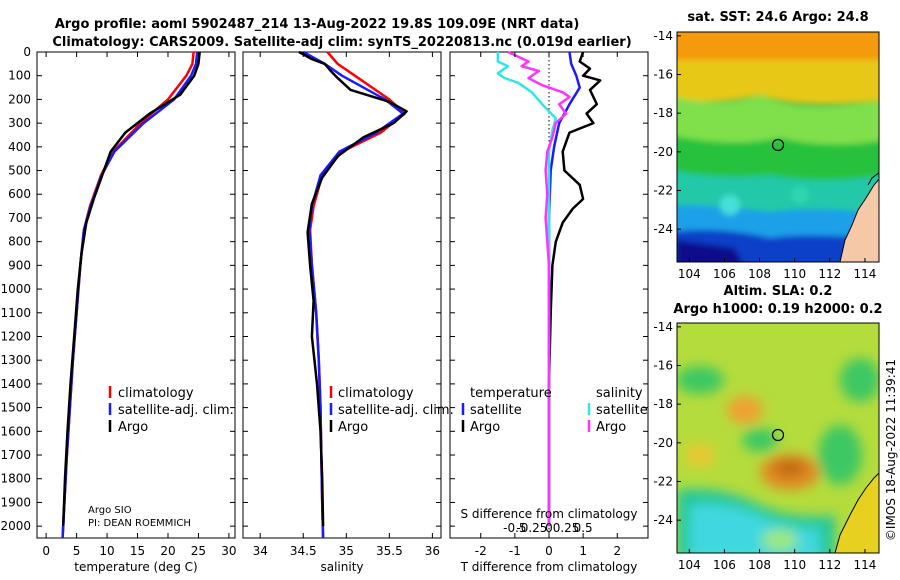 This screenshot has height=580, width=900. Describe the element at coordinates (724, 274) in the screenshot. I see `lon-tick-label: 106` at that location.